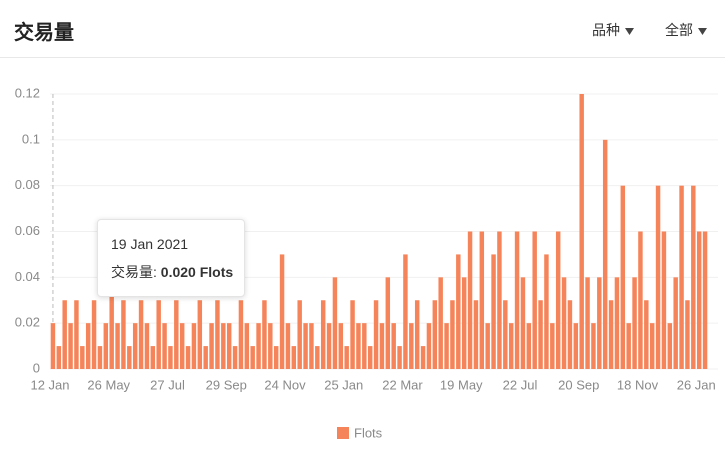  I want to click on y-tick-label: 0.1, so click(31, 138).